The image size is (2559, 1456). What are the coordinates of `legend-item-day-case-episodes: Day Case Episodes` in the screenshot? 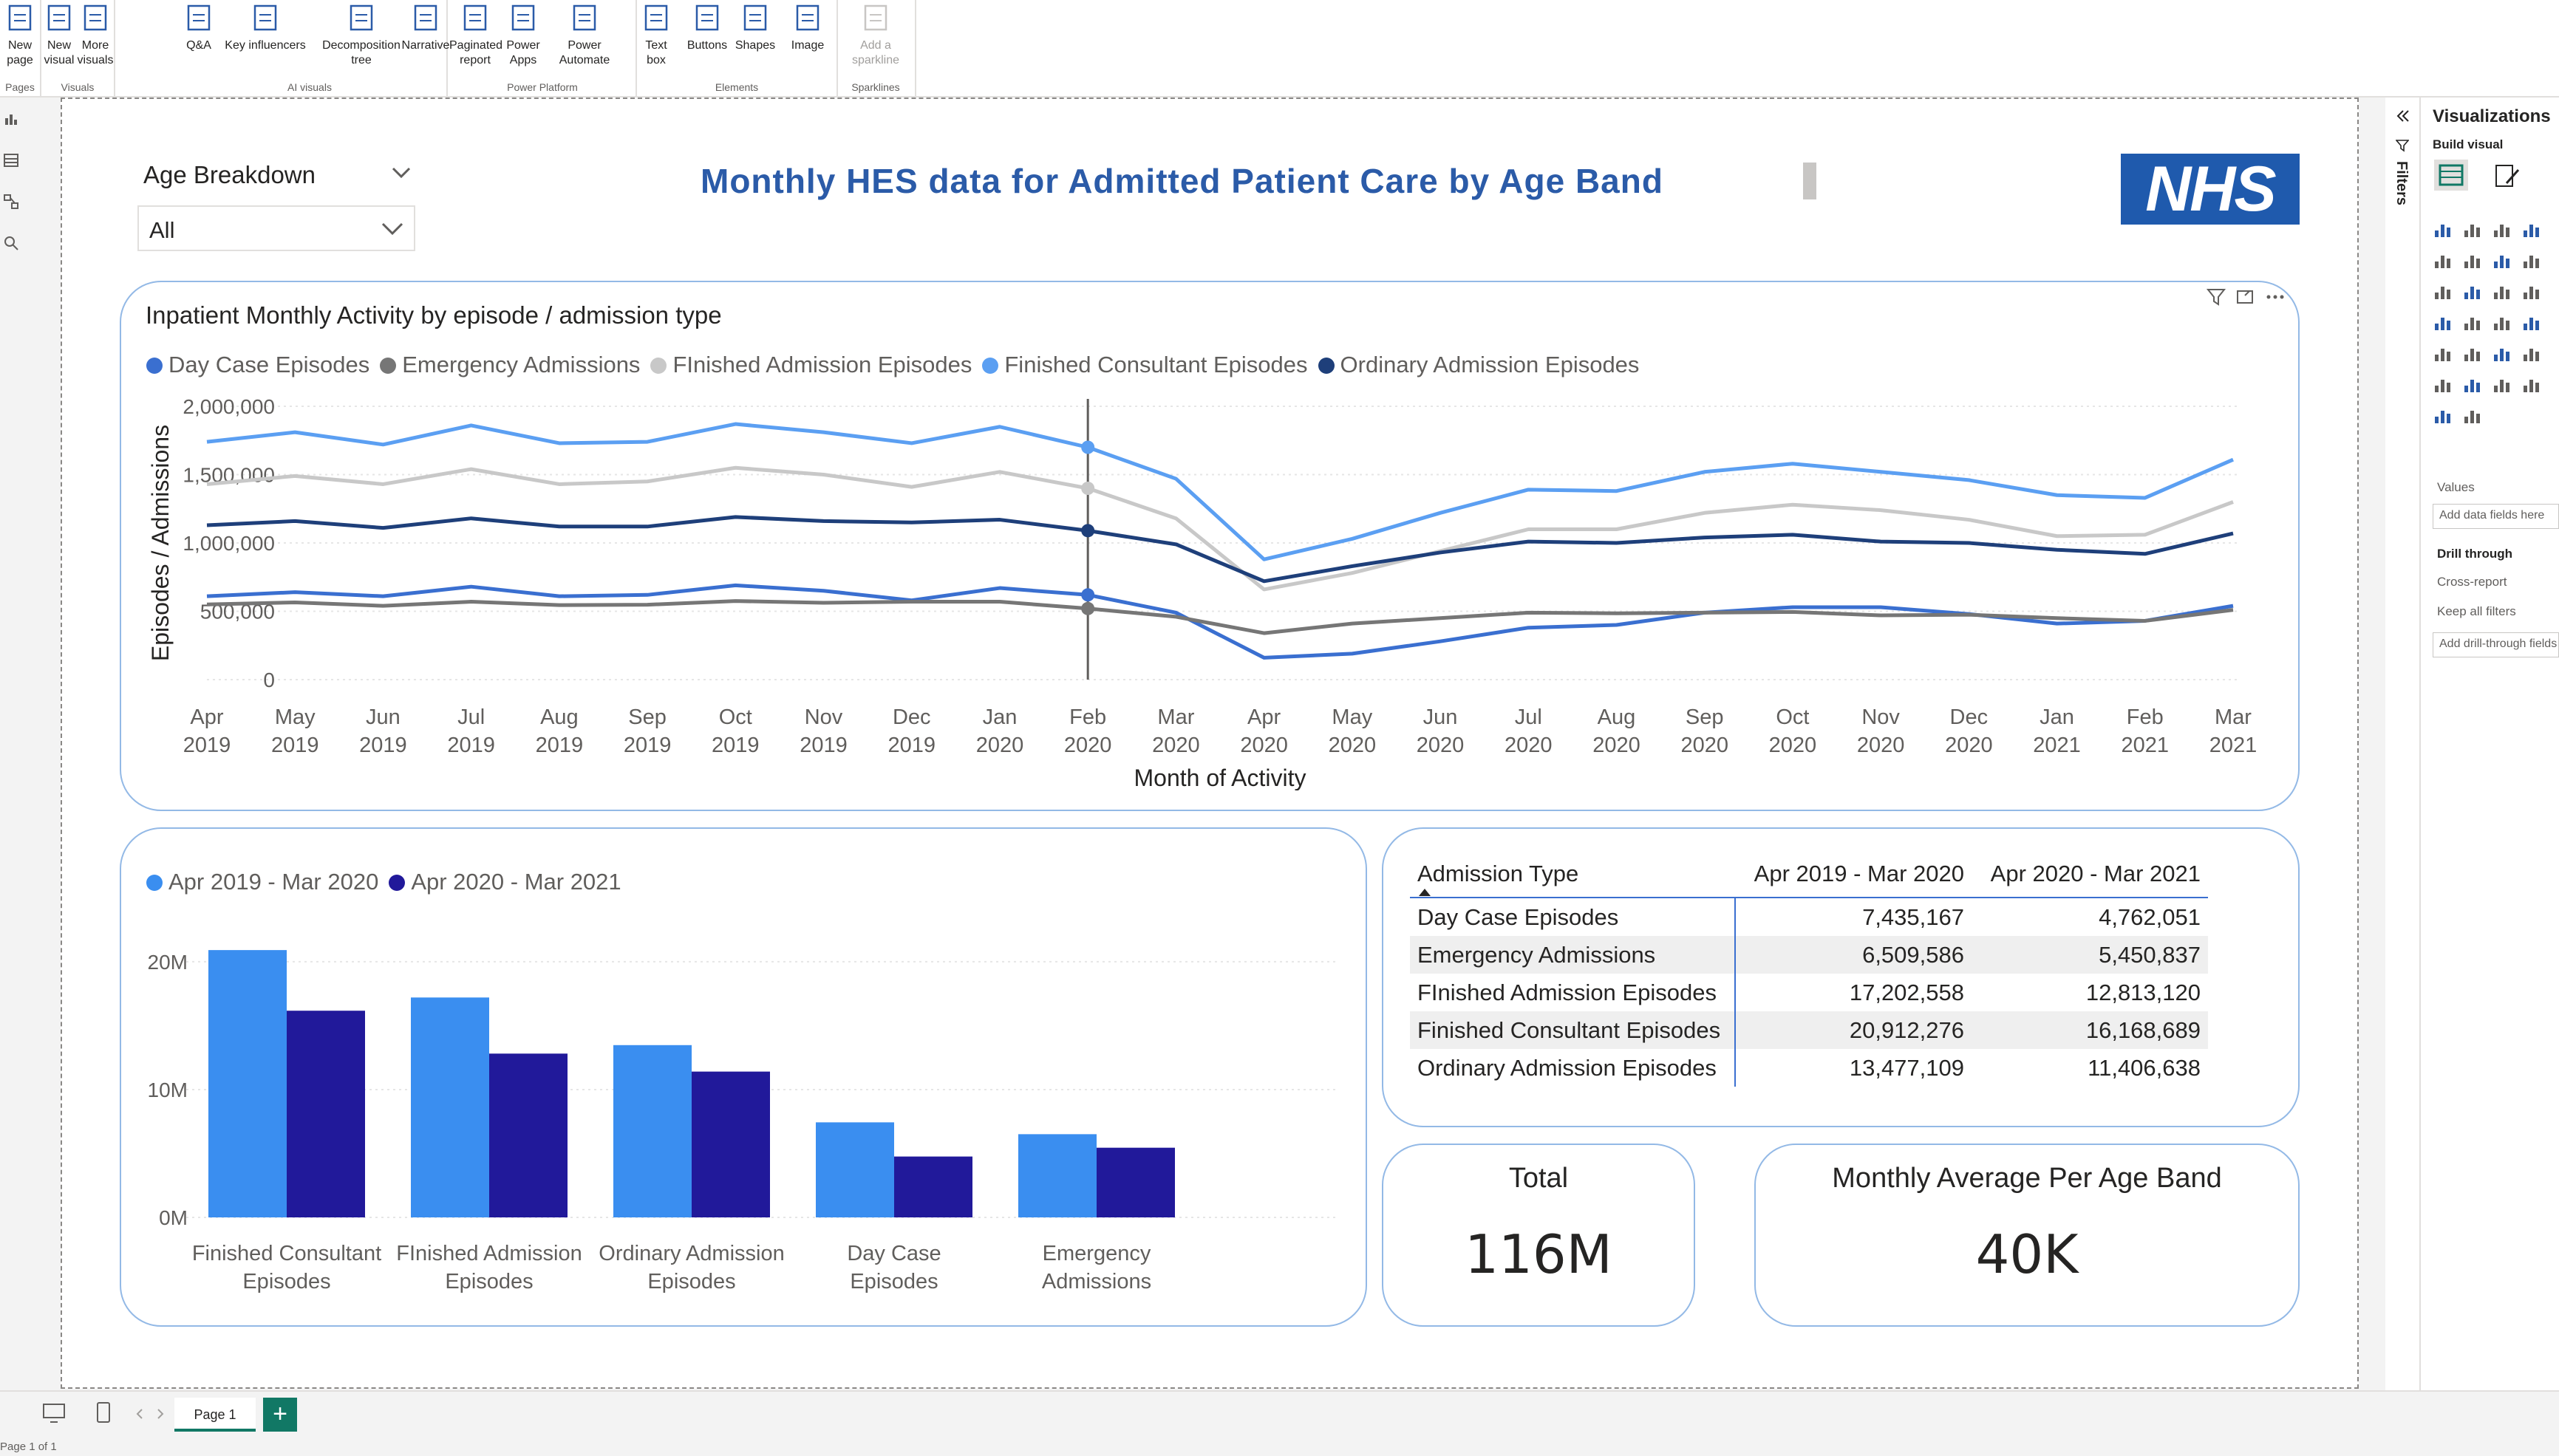 It's located at (257, 365).